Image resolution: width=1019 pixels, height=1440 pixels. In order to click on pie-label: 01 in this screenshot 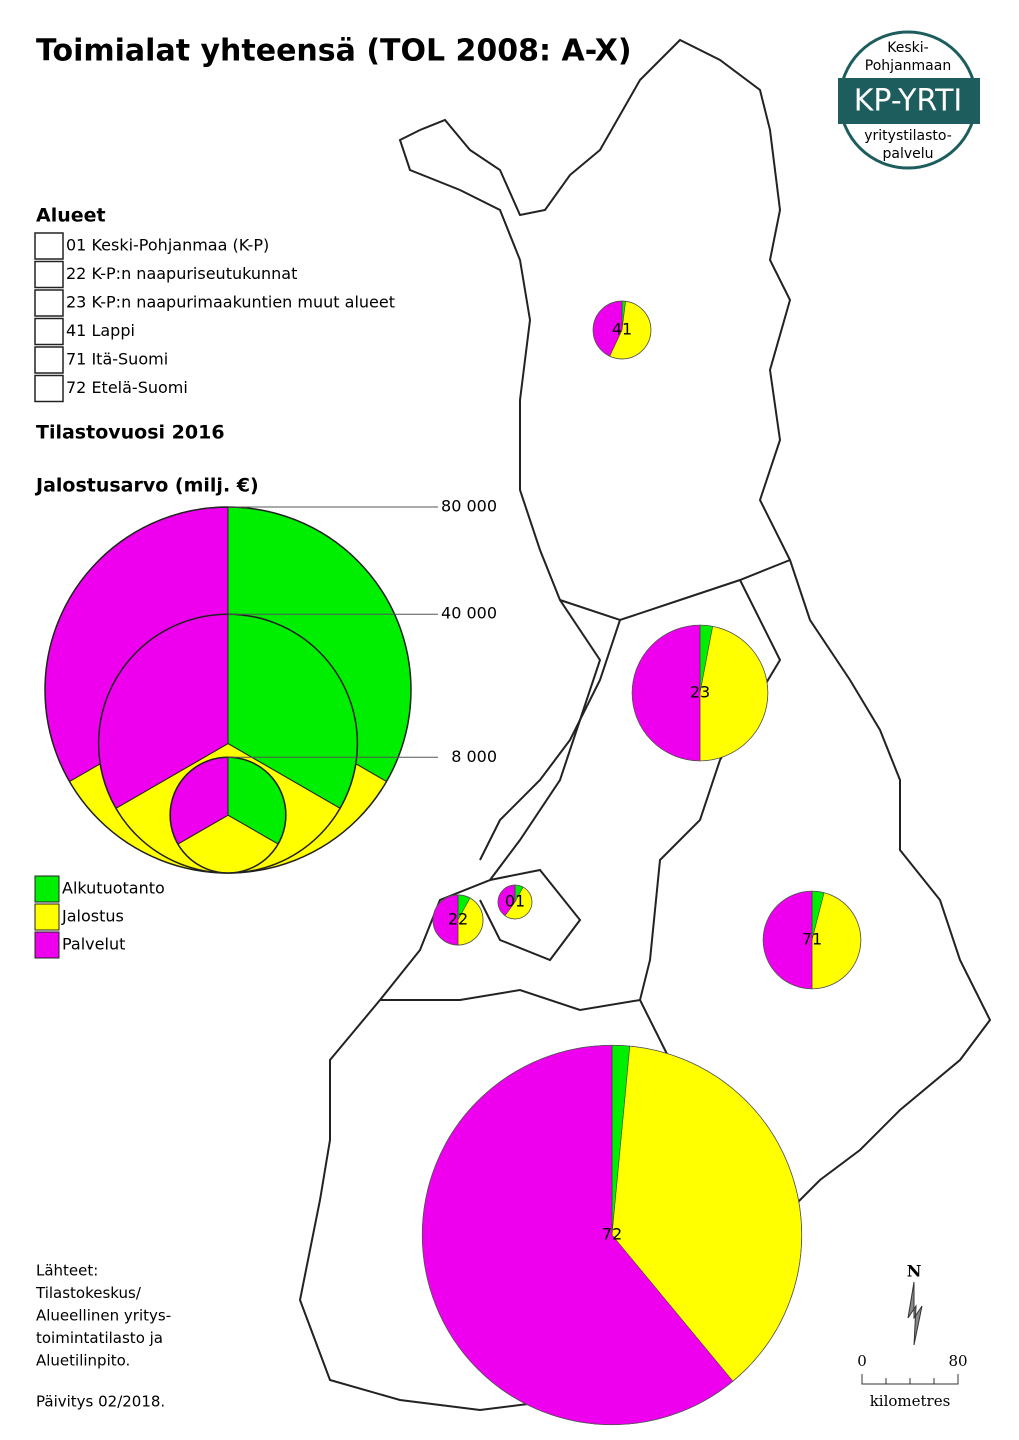, I will do `click(515, 901)`.